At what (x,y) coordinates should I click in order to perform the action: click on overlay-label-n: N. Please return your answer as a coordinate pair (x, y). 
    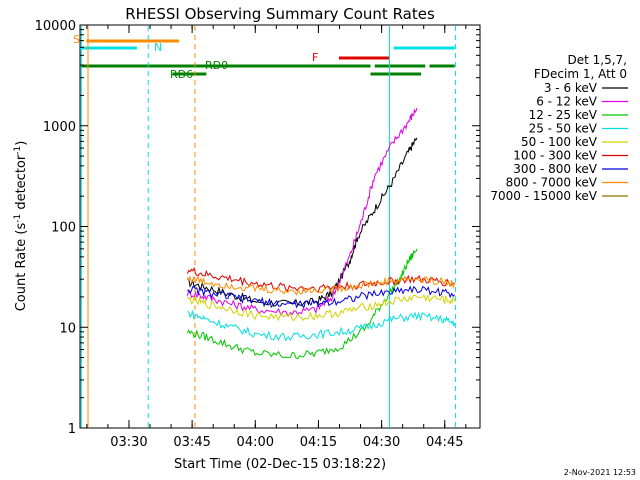
    Looking at the image, I should click on (158, 47).